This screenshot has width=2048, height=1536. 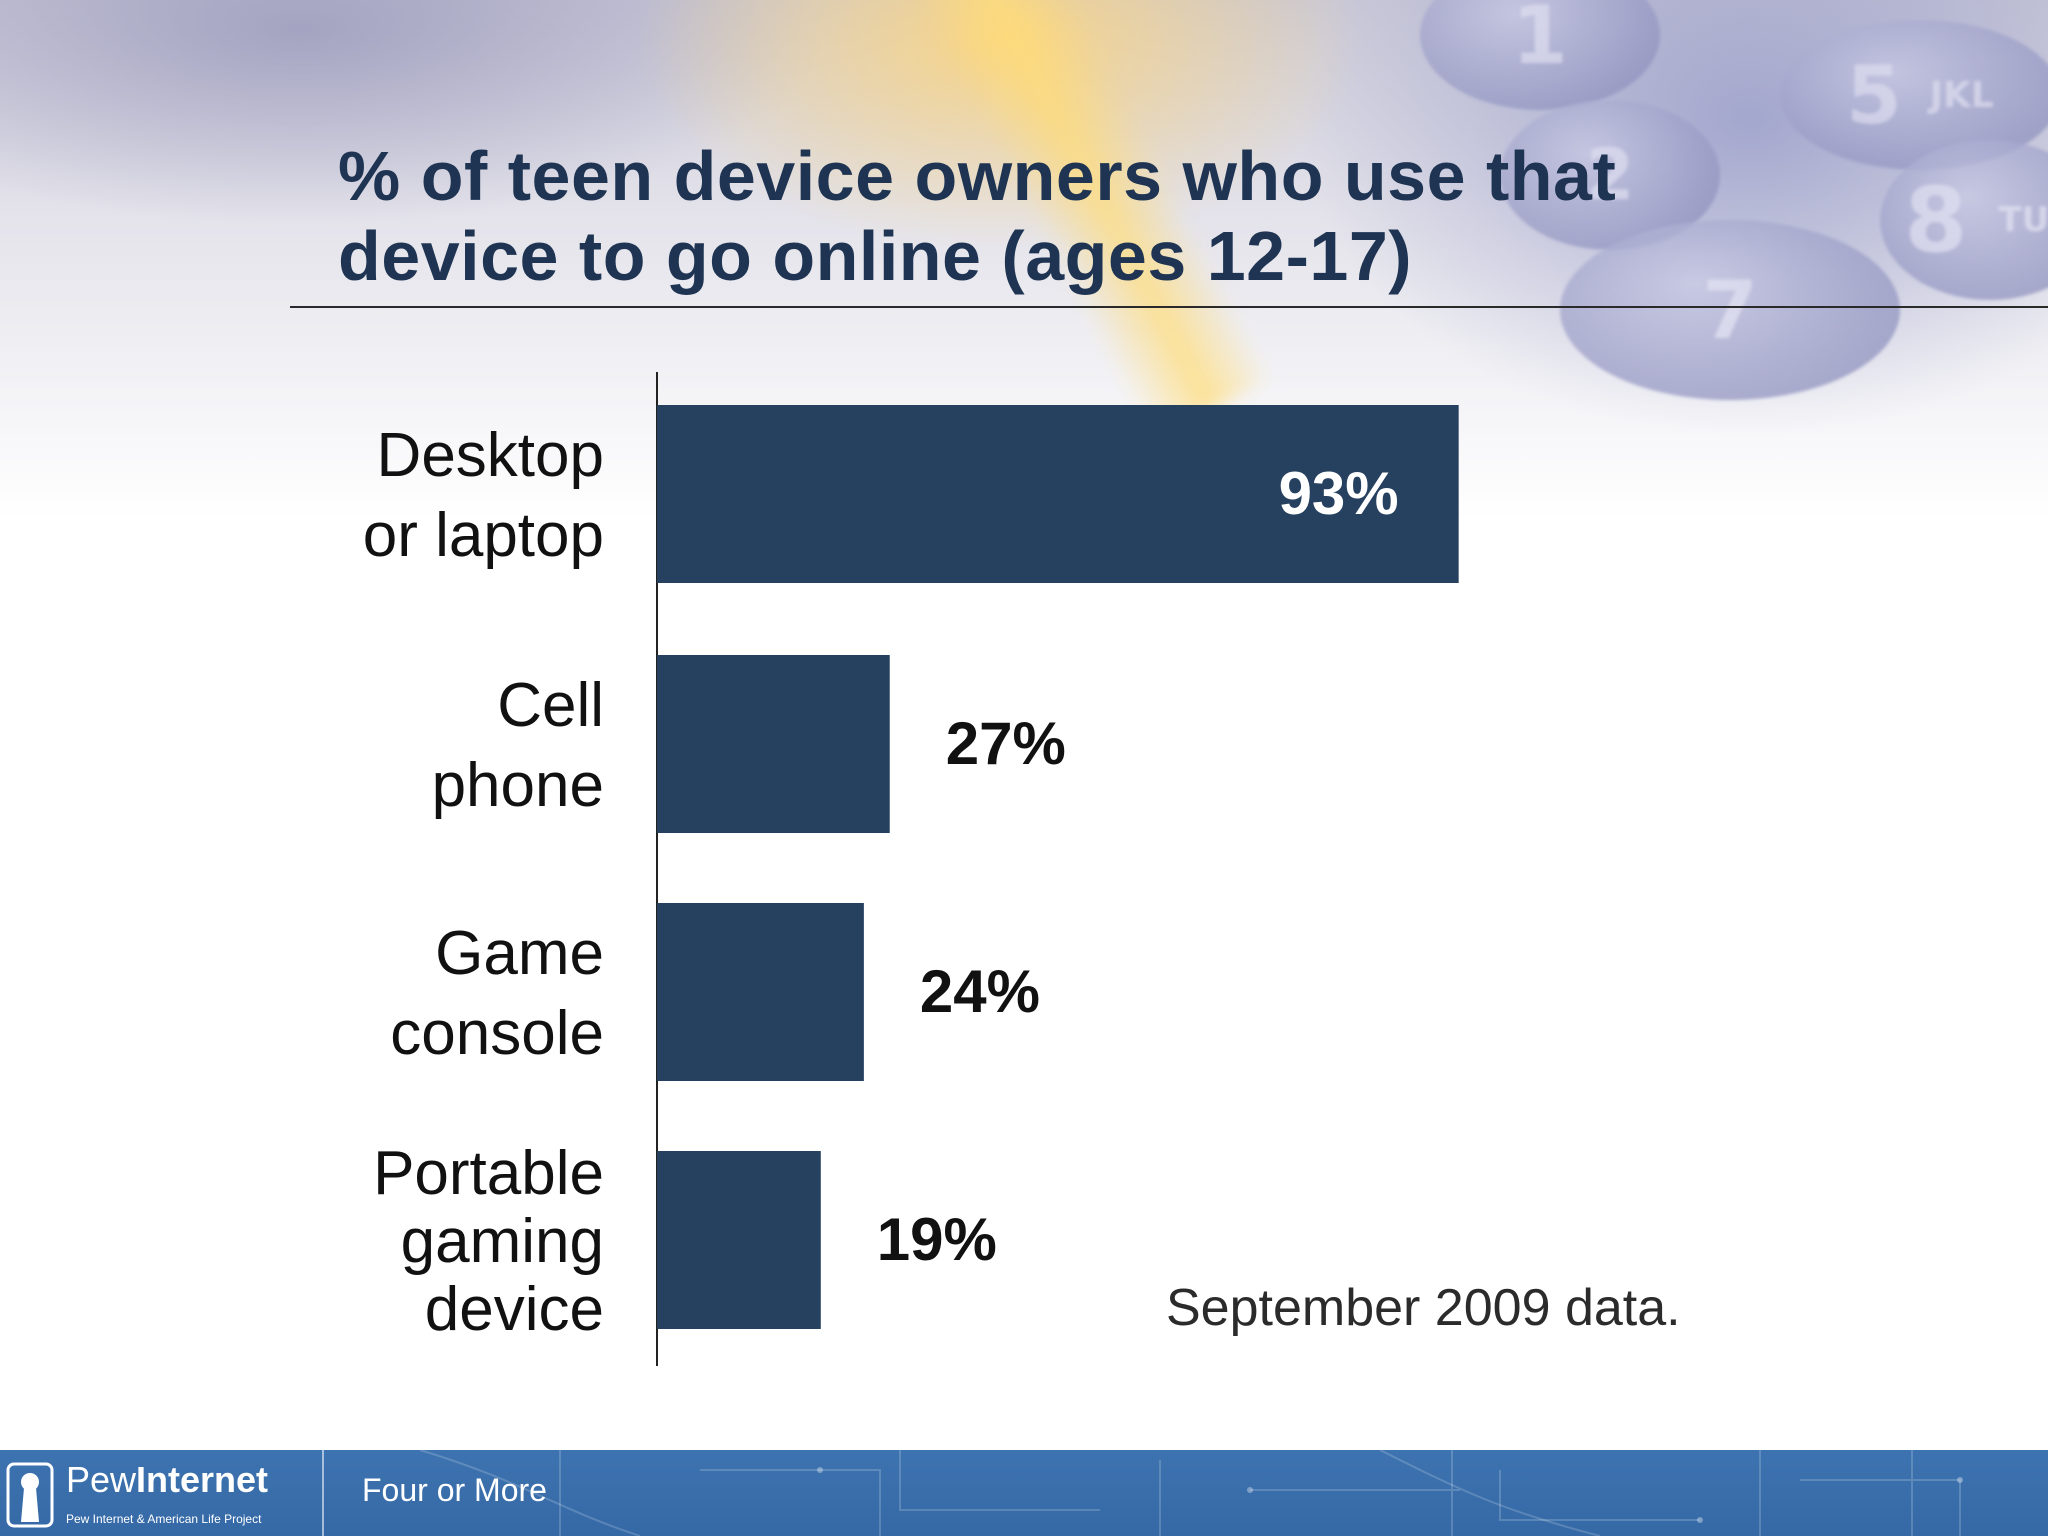 I want to click on category-label: Portable gaming device, so click(x=488, y=1241).